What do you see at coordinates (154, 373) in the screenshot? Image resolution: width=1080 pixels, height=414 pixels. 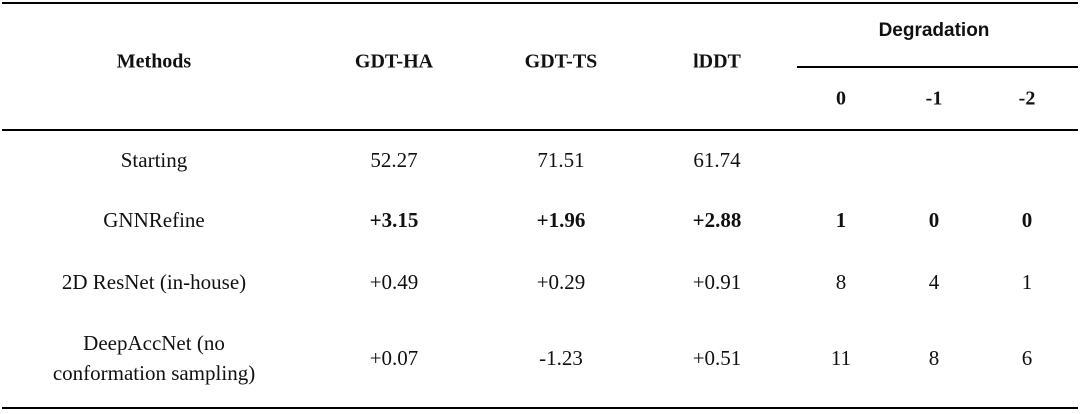 I see `row-method-line2: conformation sampling)` at bounding box center [154, 373].